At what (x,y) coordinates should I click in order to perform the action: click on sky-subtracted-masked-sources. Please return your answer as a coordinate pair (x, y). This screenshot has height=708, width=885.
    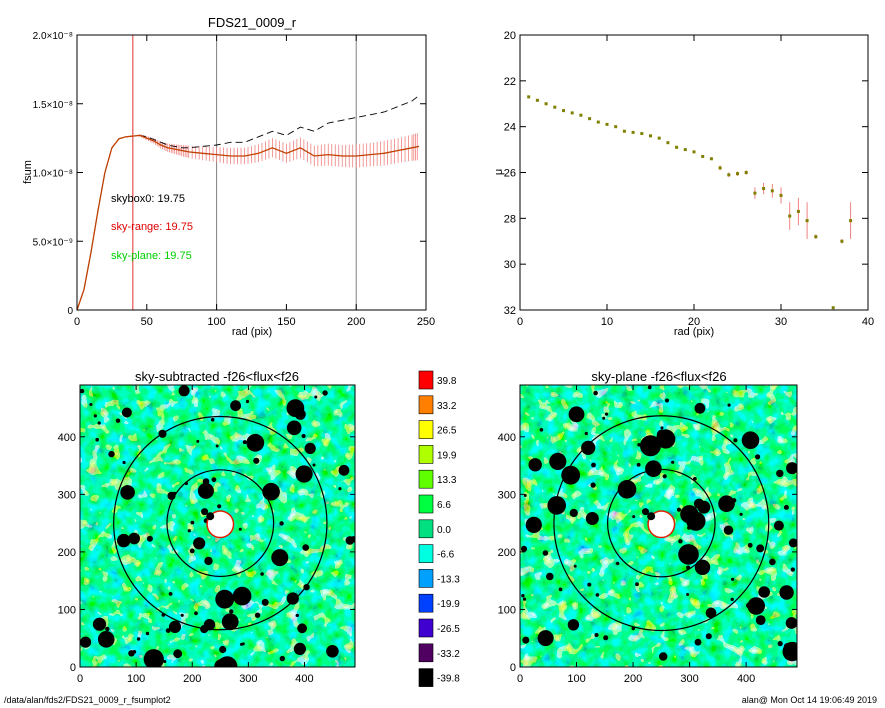
    Looking at the image, I should click on (217, 526).